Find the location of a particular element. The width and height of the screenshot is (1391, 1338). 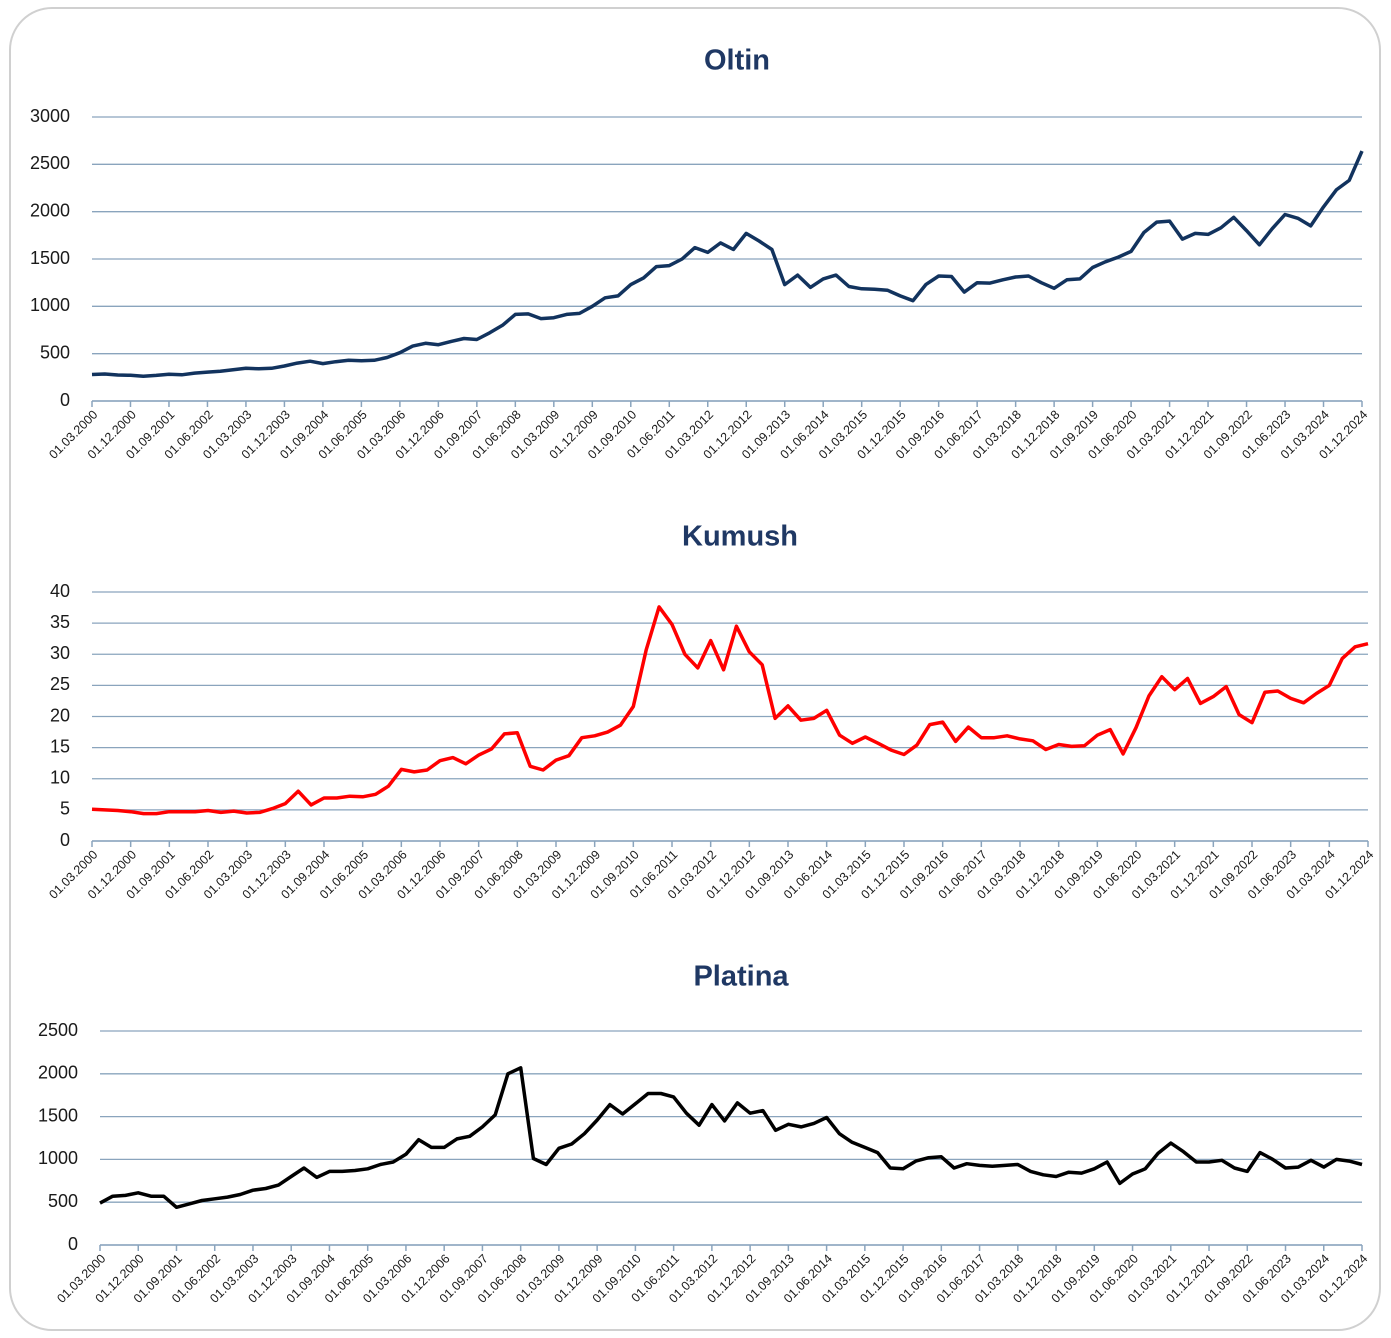

chart-title: Platina is located at coordinates (741, 977).